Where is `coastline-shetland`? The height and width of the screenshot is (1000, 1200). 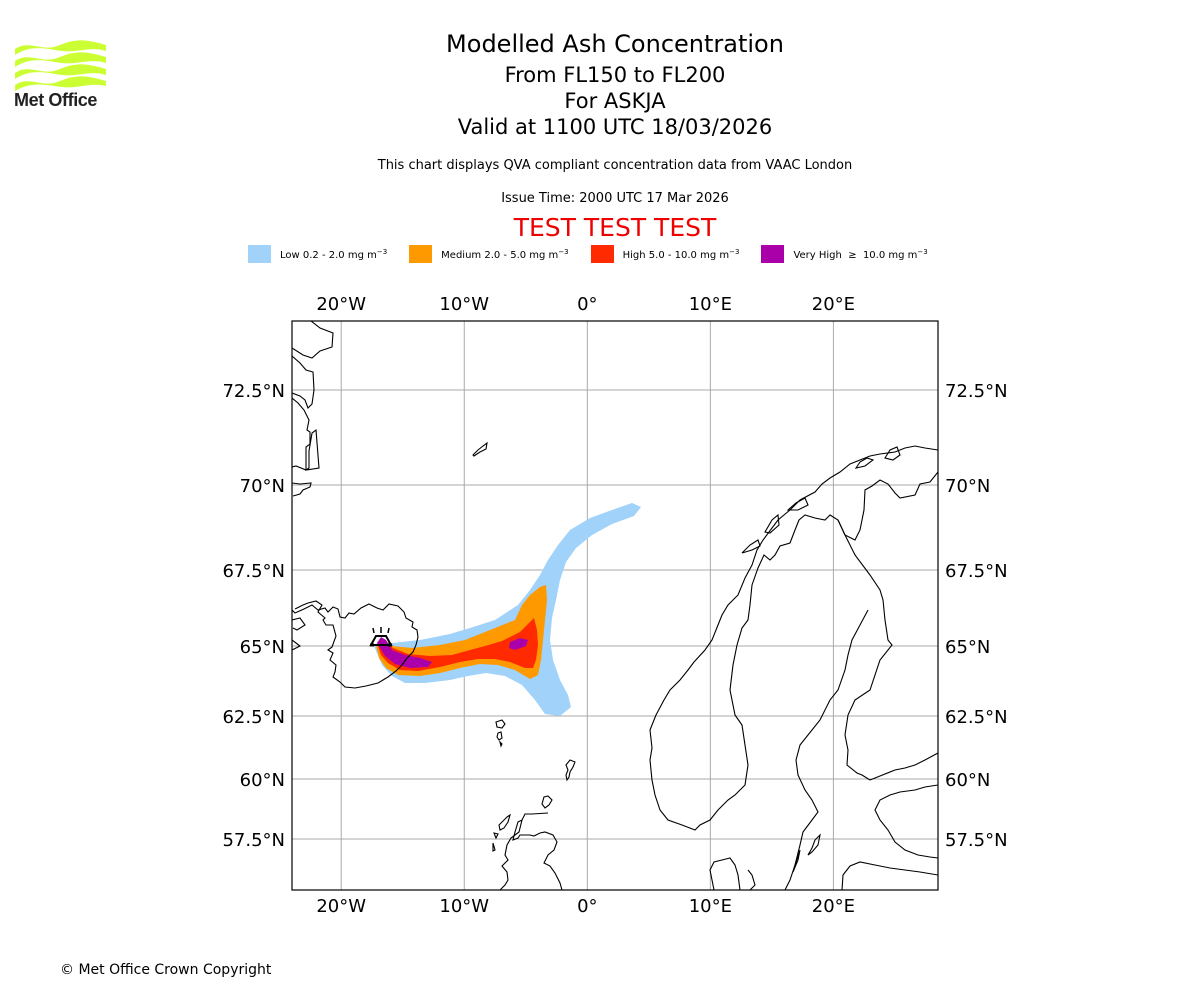 coastline-shetland is located at coordinates (570, 770).